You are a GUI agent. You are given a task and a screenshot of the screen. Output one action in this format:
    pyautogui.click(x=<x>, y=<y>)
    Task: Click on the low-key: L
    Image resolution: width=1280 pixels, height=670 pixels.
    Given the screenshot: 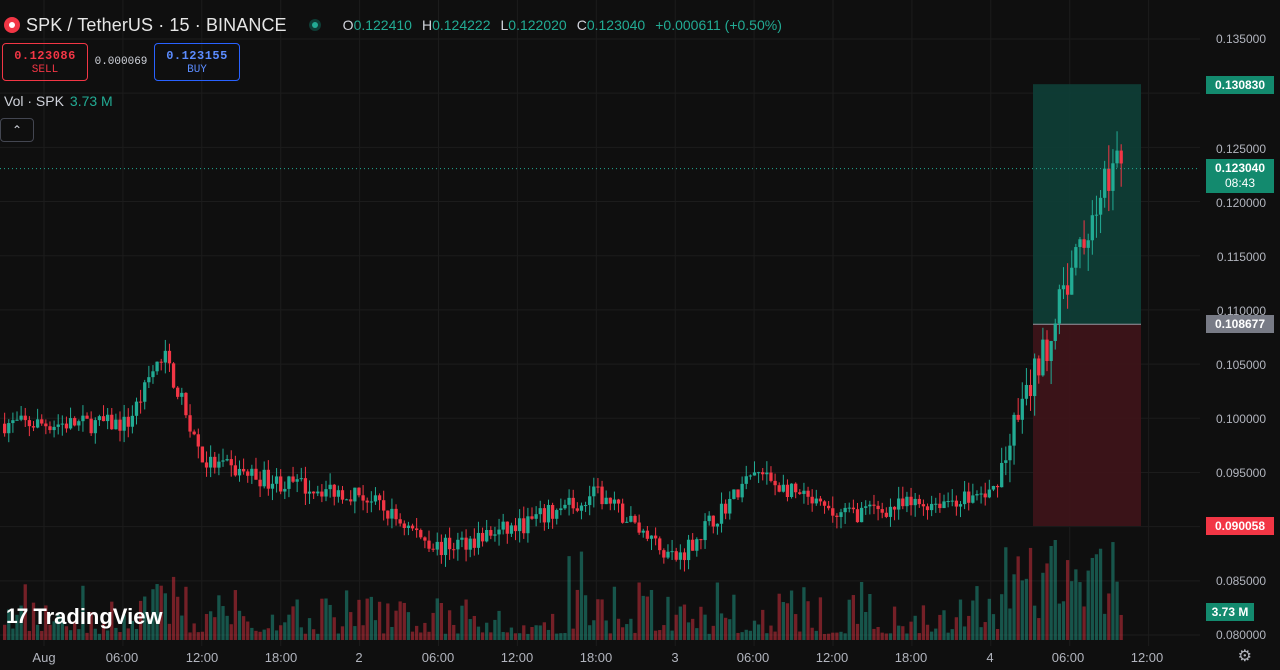 What is the action you would take?
    pyautogui.click(x=504, y=25)
    